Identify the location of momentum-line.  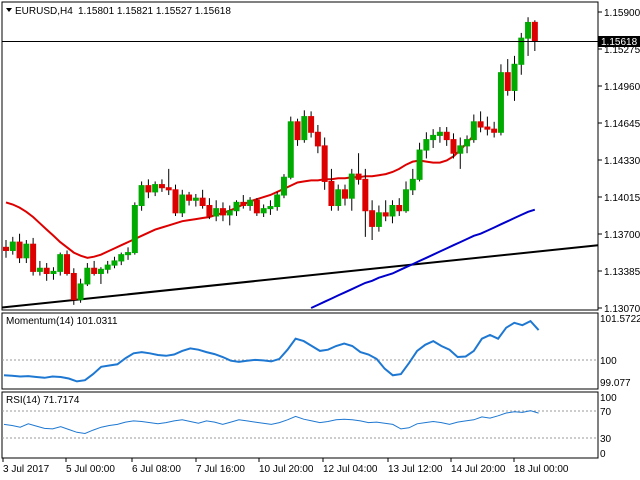
(271, 351).